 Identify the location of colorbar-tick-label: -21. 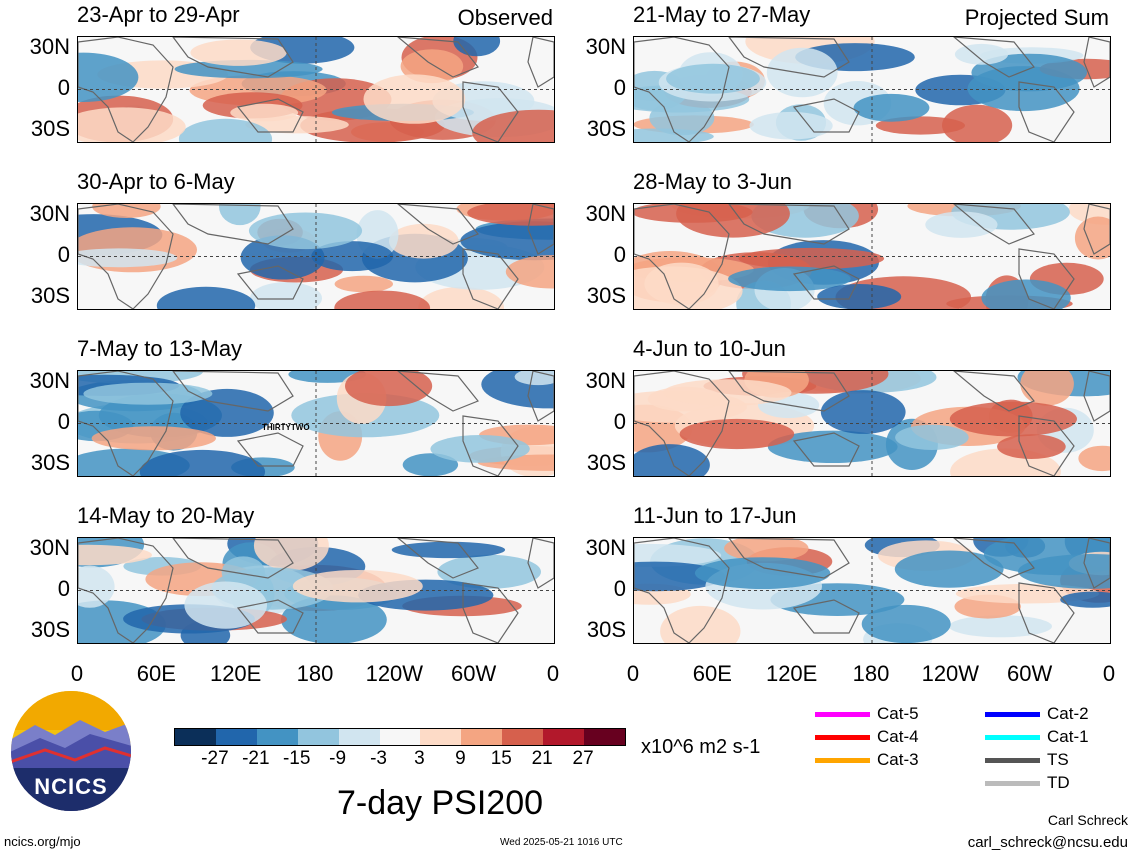
(256, 758).